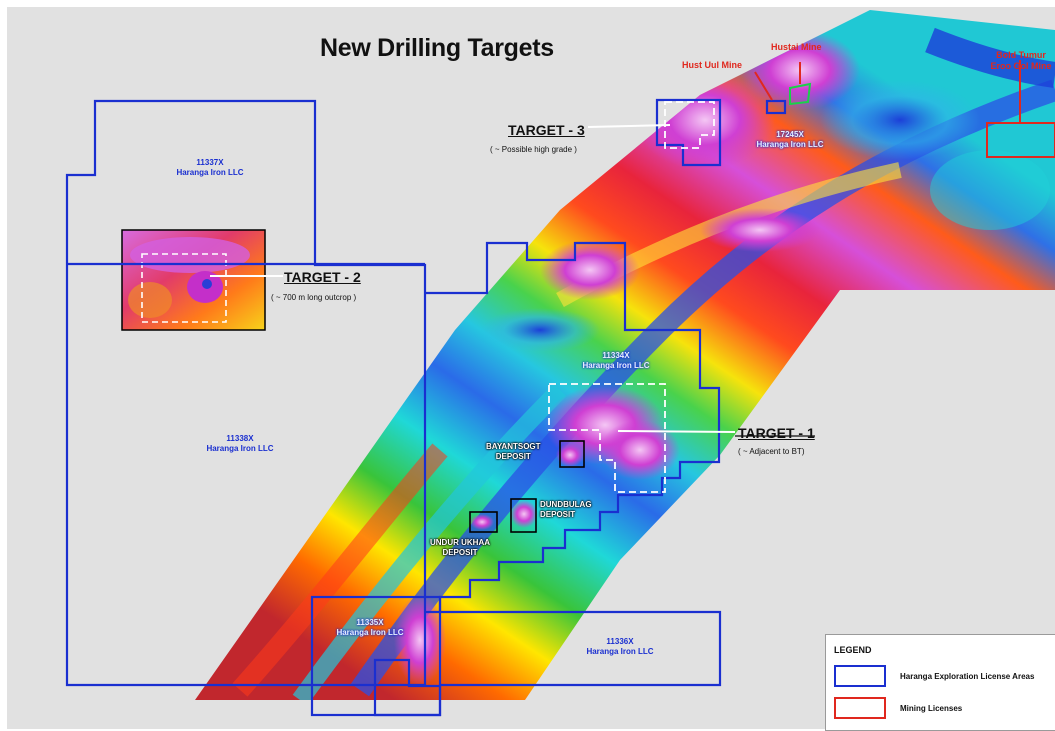 The width and height of the screenshot is (1055, 731). Describe the element at coordinates (967, 676) in the screenshot. I see `legend-label-exploration: Haranga Exploration License Areas` at that location.